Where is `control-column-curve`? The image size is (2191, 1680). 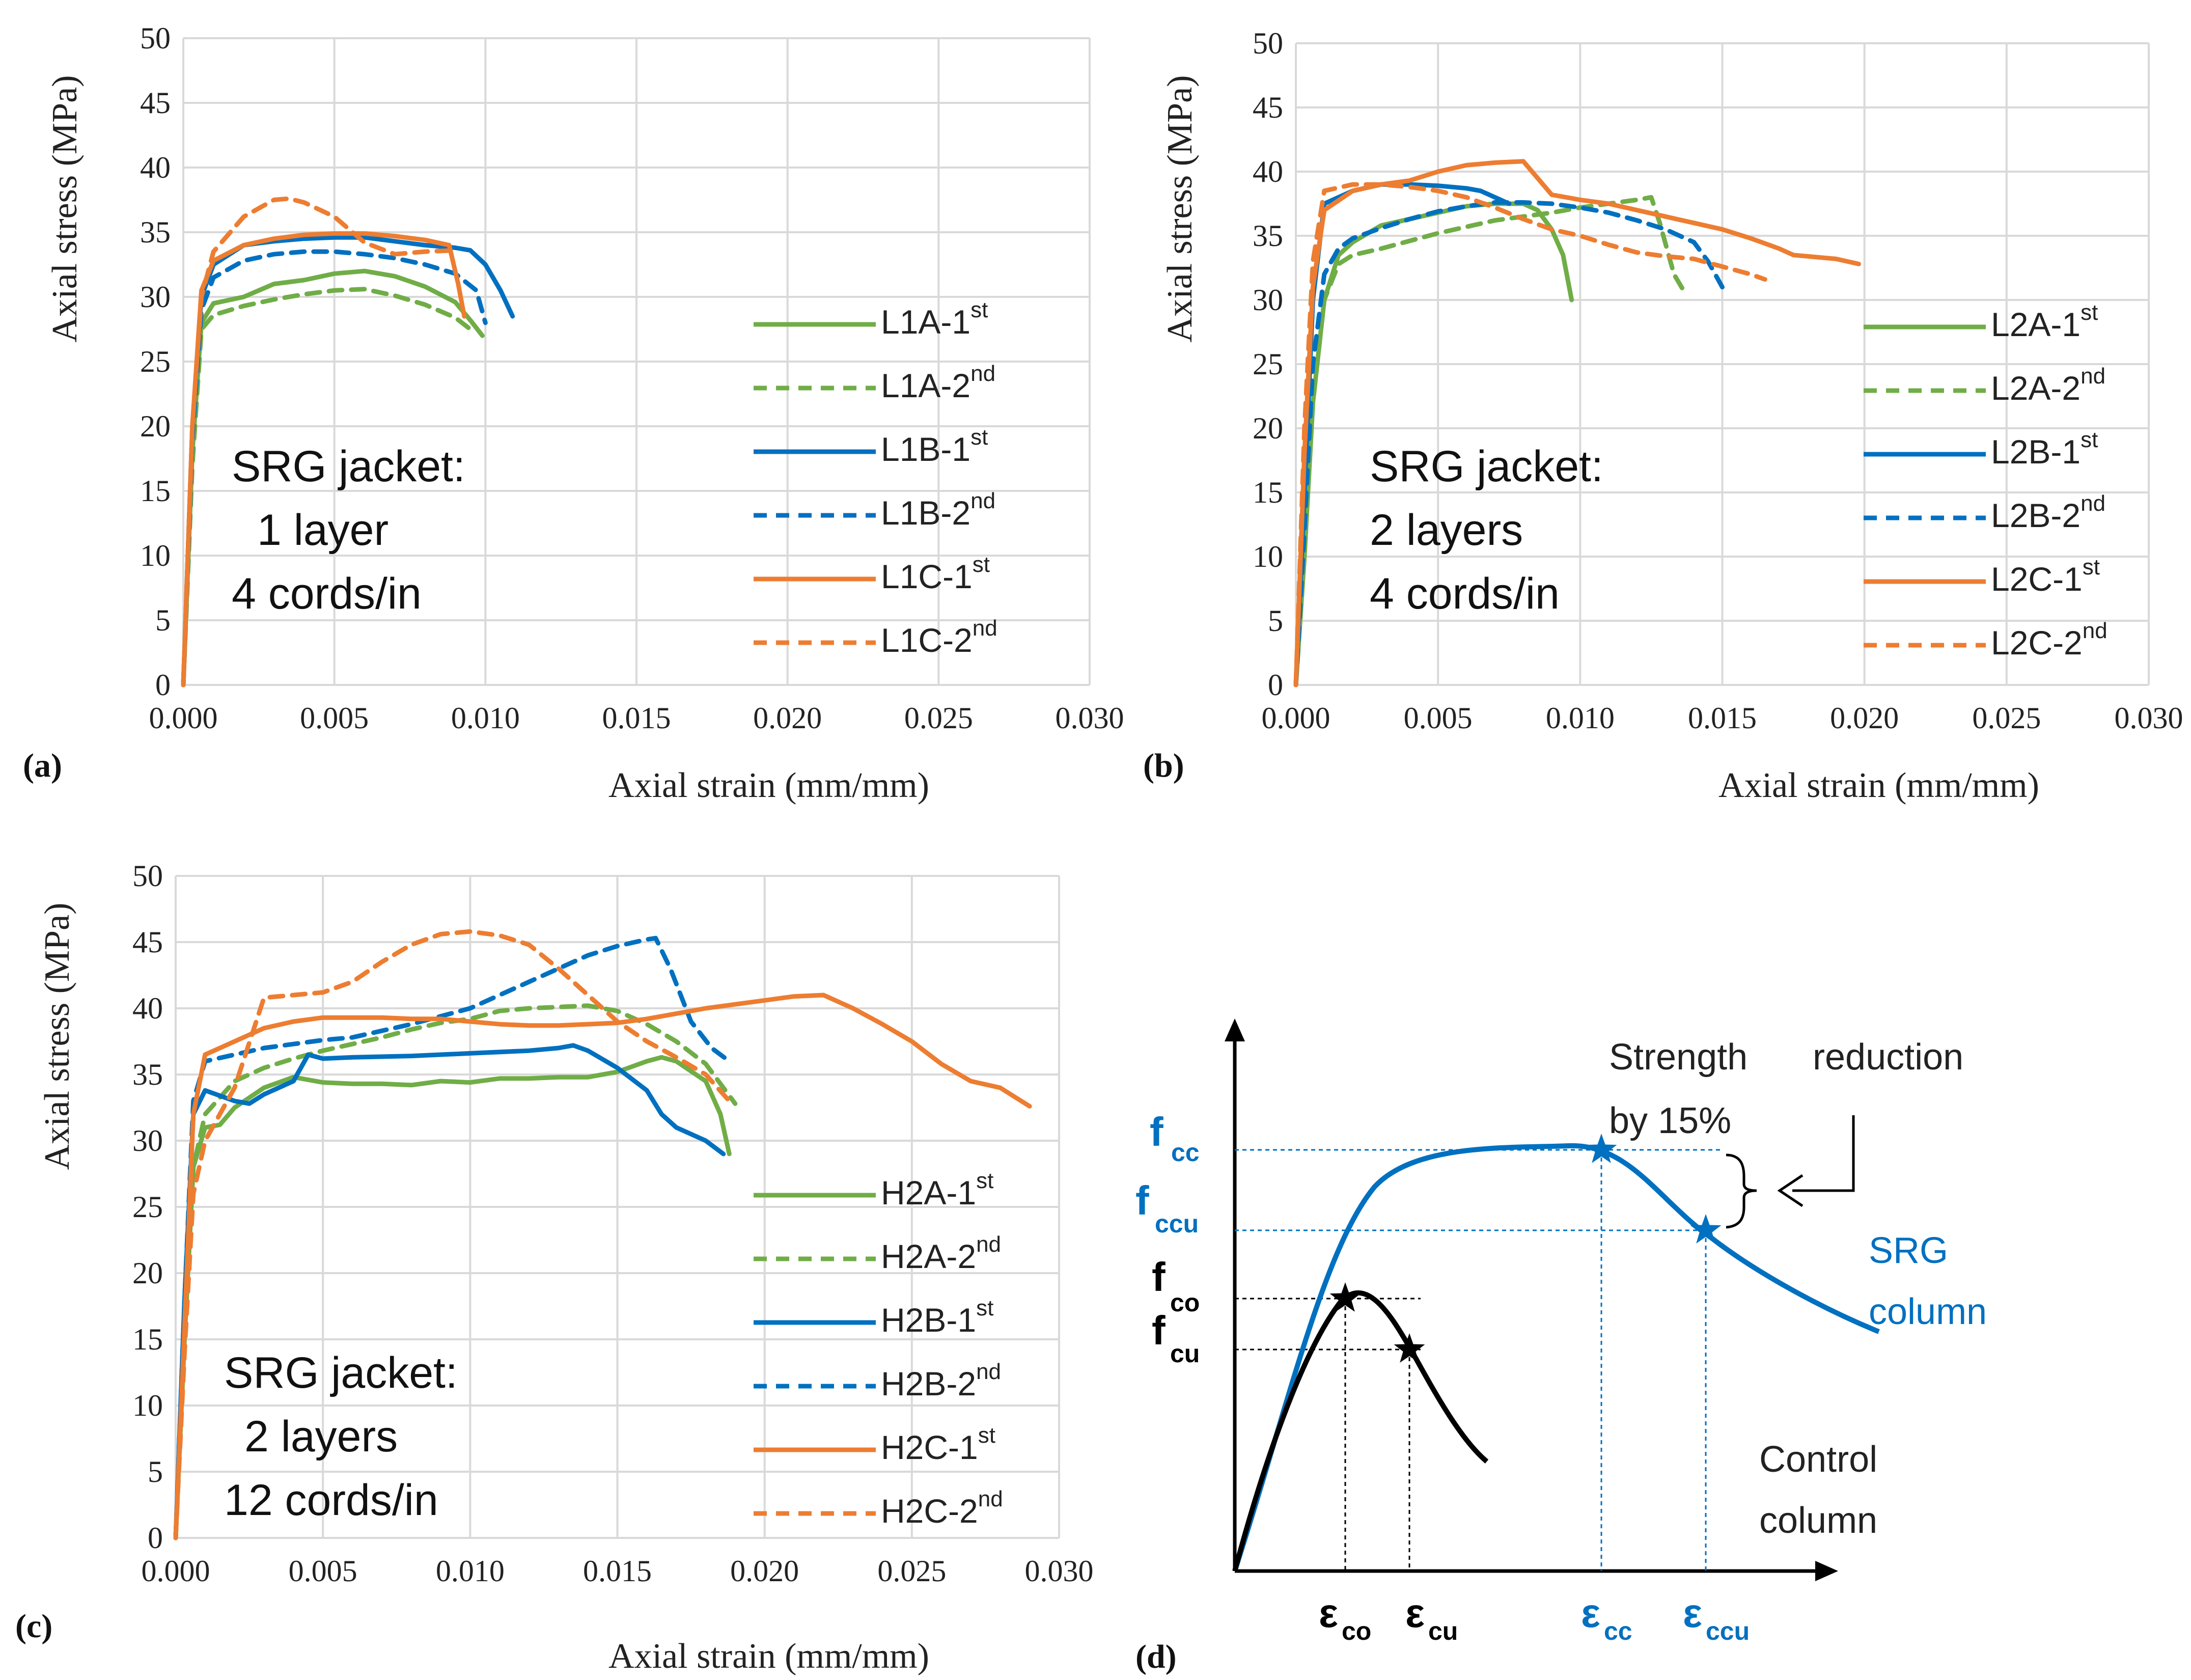 control-column-curve is located at coordinates (1360, 1431).